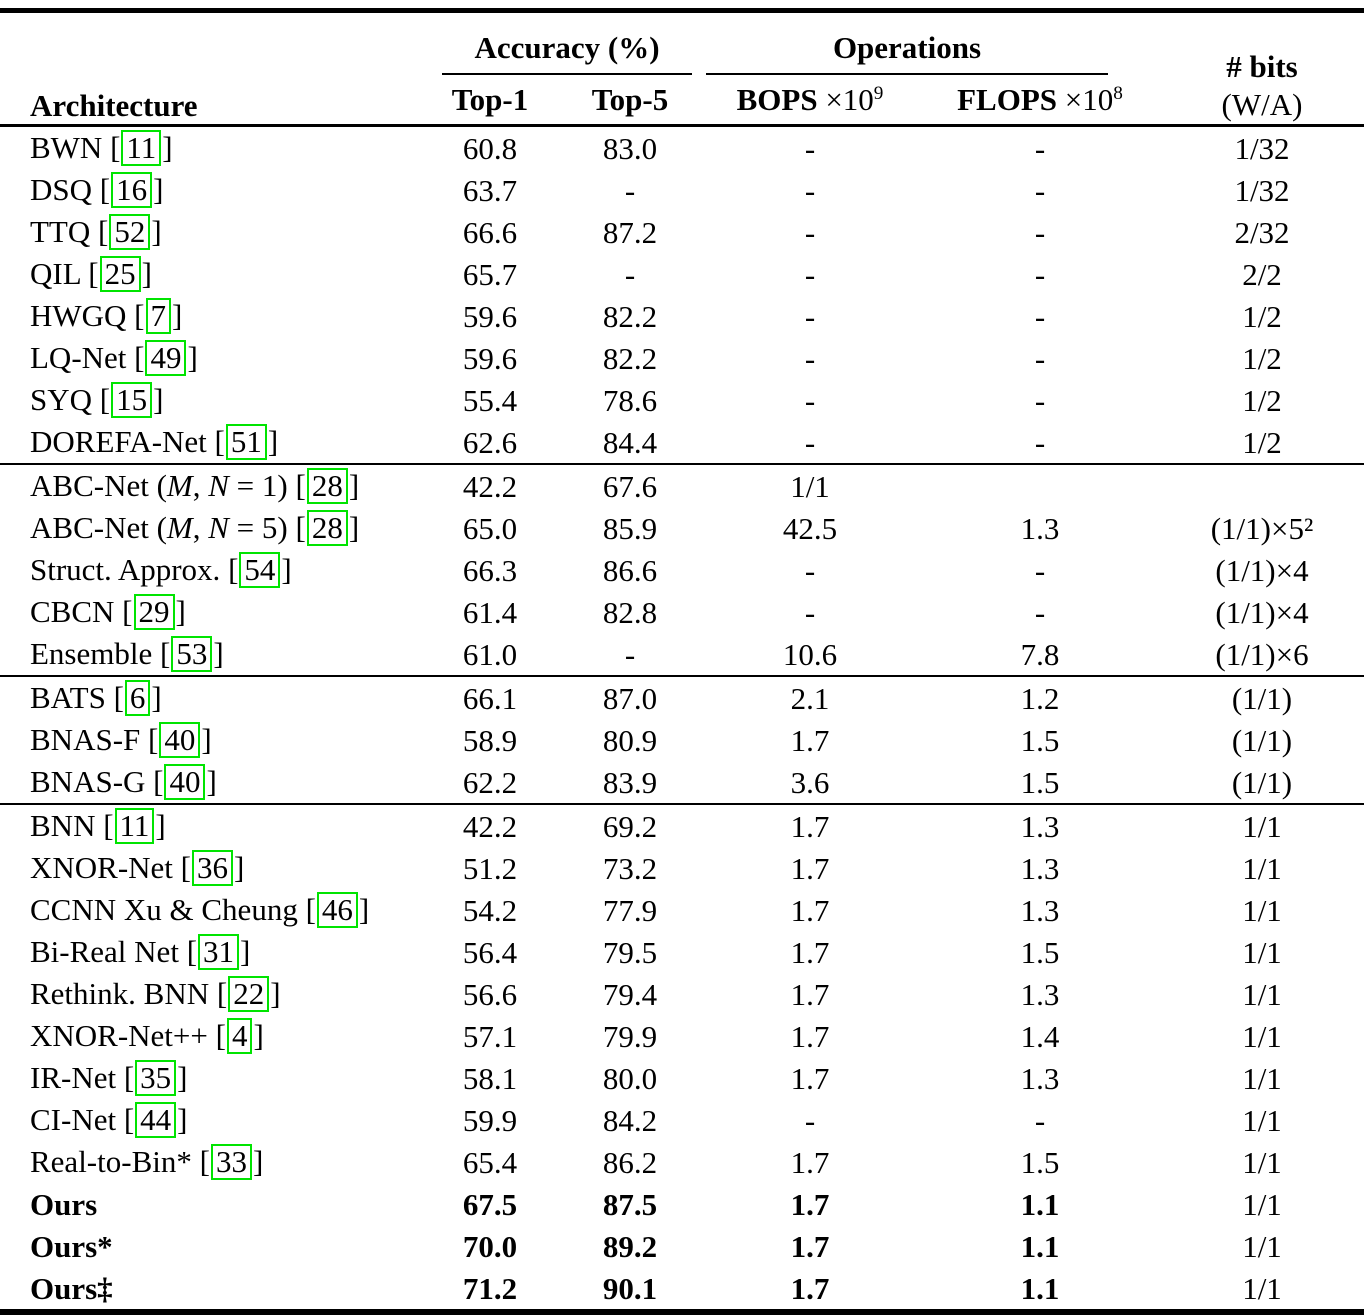 This screenshot has width=1364, height=1315. What do you see at coordinates (630, 232) in the screenshot?
I see `top5-cell: 87.2` at bounding box center [630, 232].